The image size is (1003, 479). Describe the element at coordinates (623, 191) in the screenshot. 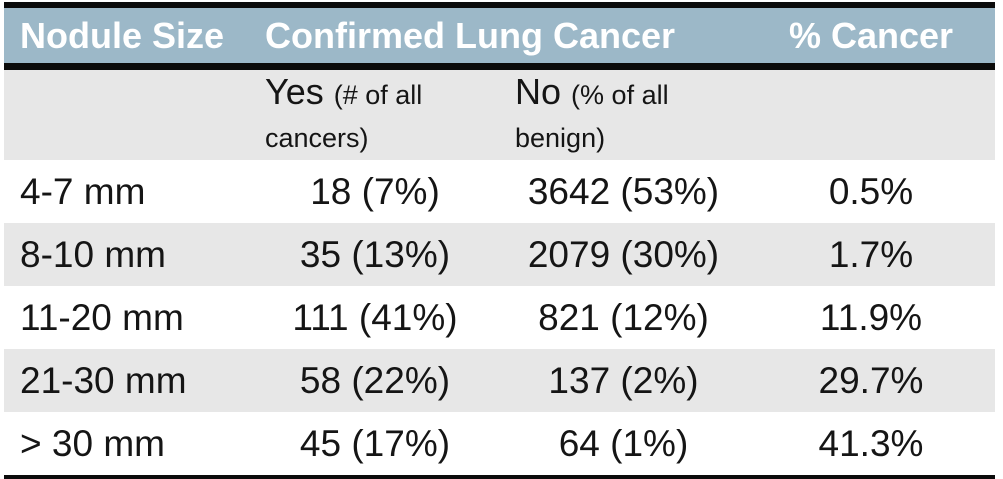

I see `cell-cancer-no: 3642 (53%)` at that location.